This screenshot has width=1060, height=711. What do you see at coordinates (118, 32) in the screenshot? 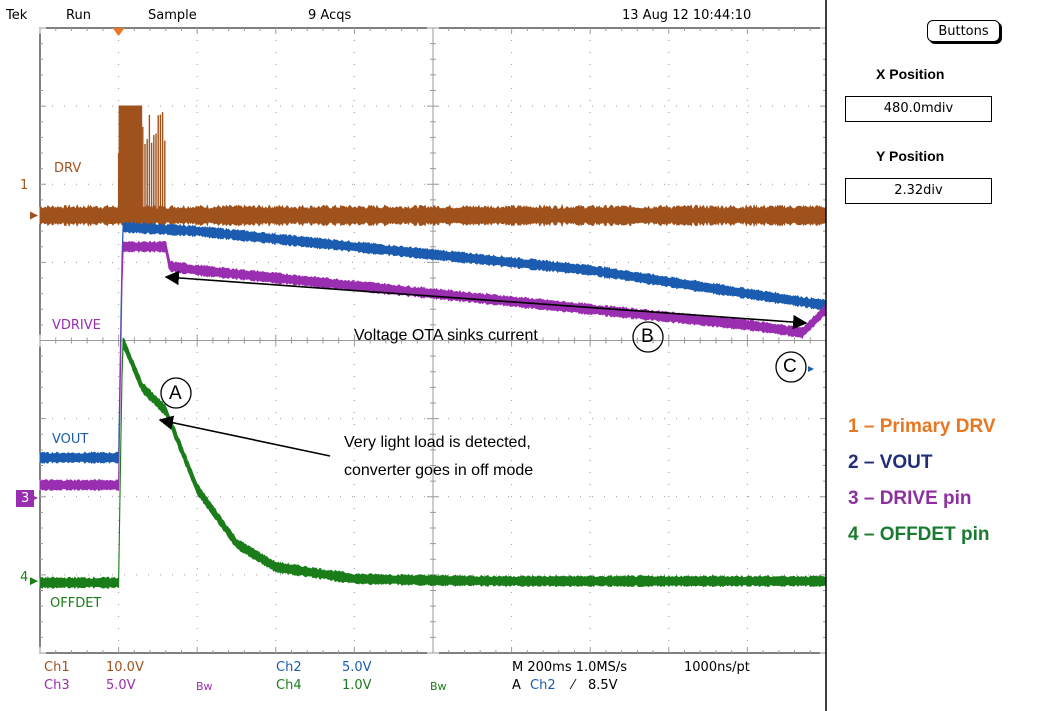
I see `trigger-position-icon` at bounding box center [118, 32].